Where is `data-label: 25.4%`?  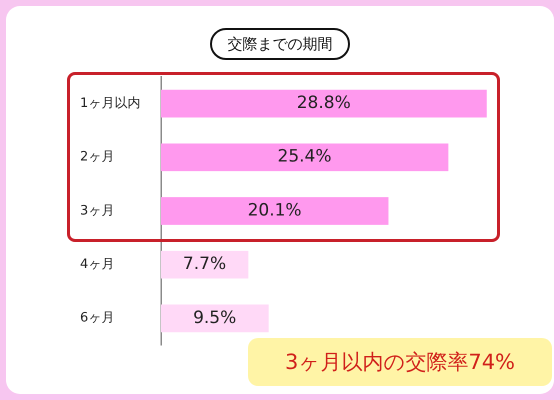 data-label: 25.4% is located at coordinates (305, 156).